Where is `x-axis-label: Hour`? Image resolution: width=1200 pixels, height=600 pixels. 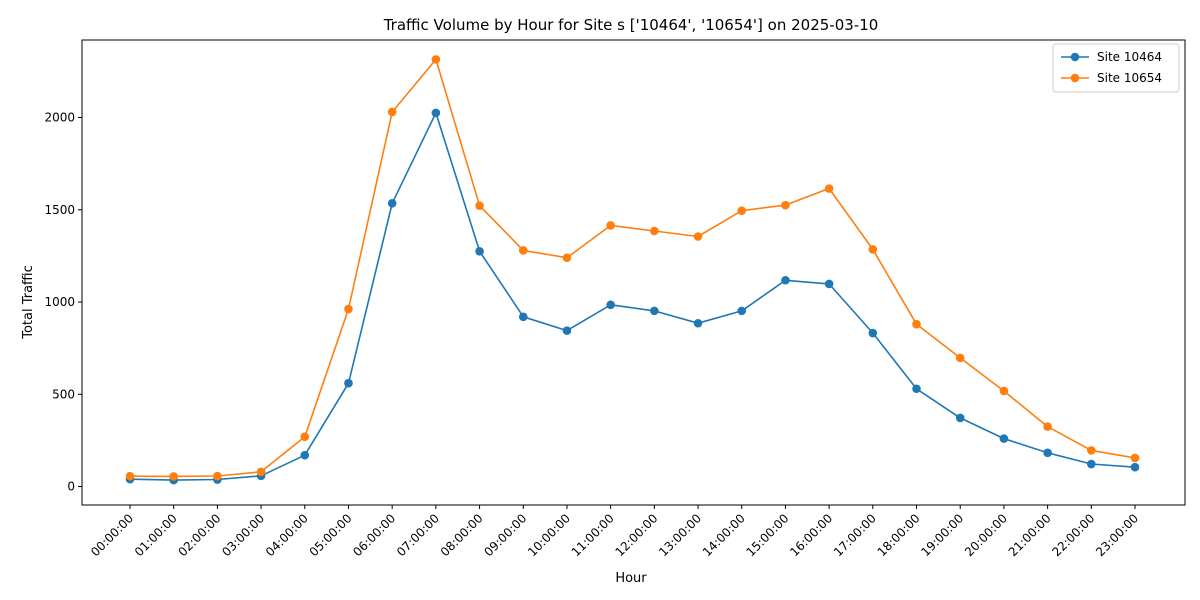
x-axis-label: Hour is located at coordinates (631, 578).